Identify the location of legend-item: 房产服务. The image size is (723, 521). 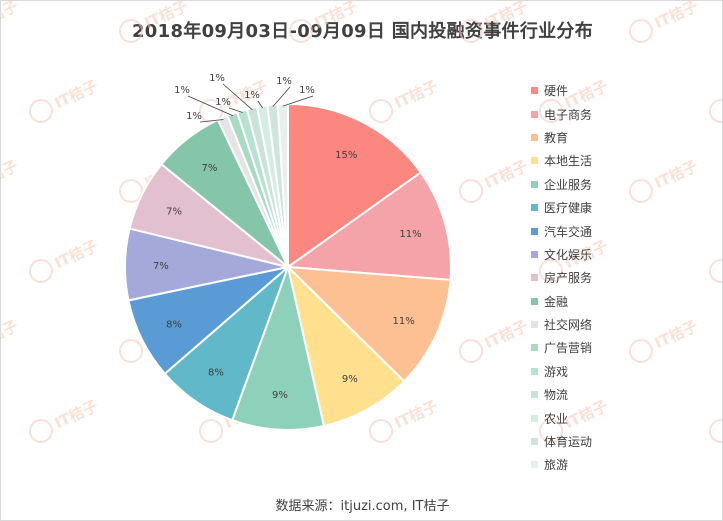
(561, 277).